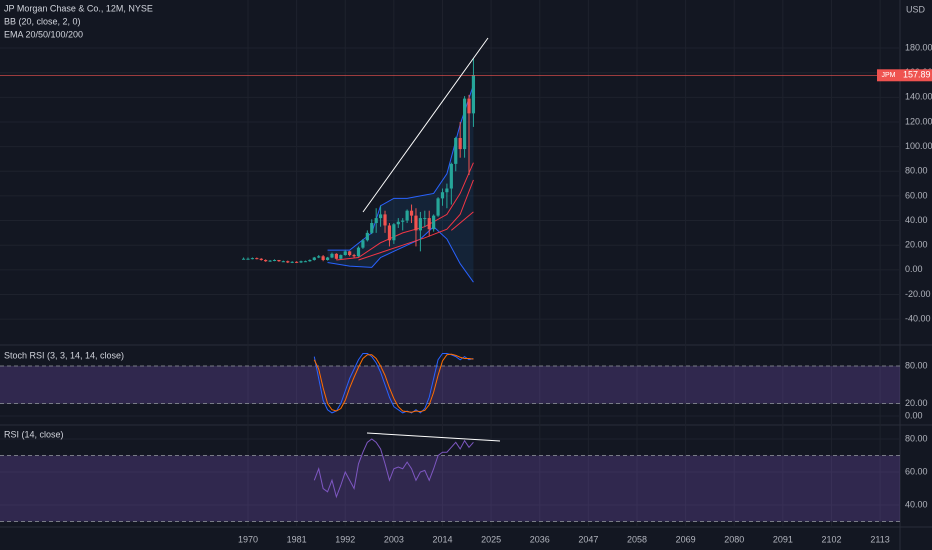 The width and height of the screenshot is (932, 550). I want to click on price-label: 157.89, so click(917, 75).